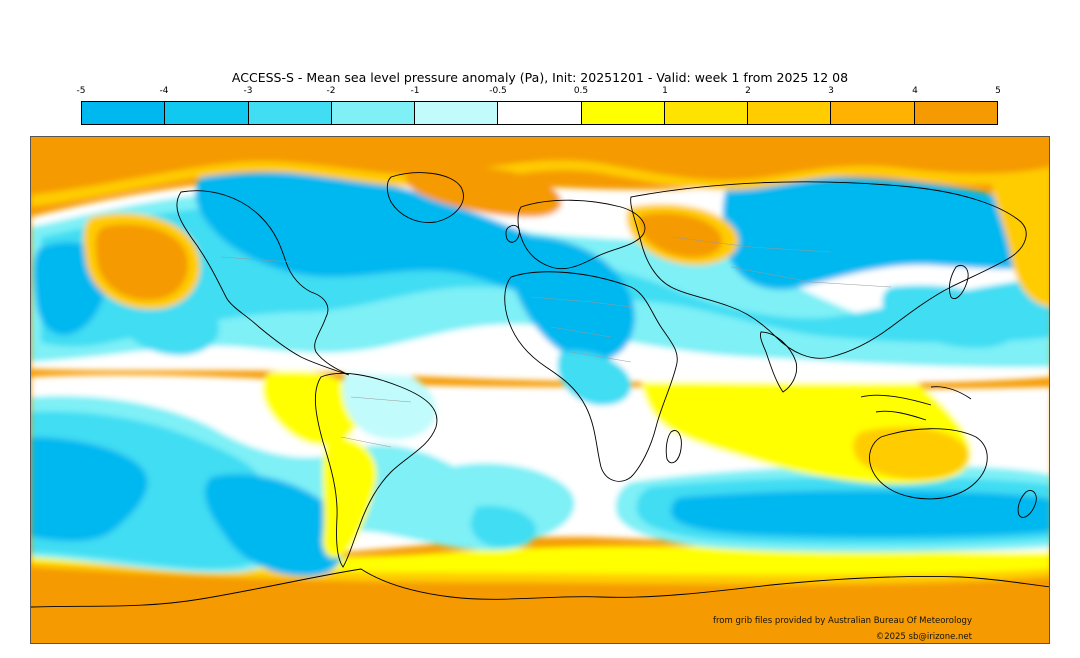  What do you see at coordinates (498, 91) in the screenshot?
I see `tick-label: -0.5` at bounding box center [498, 91].